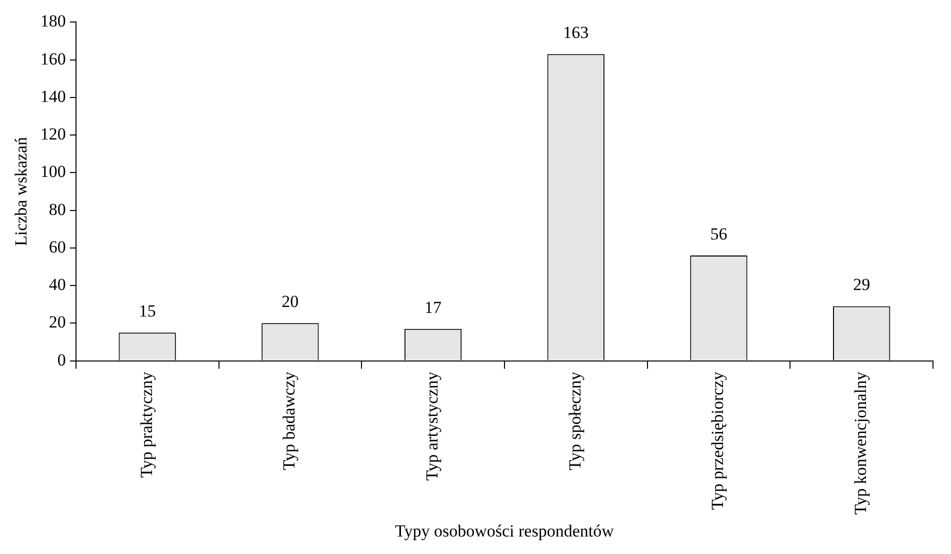  Describe the element at coordinates (505, 530) in the screenshot. I see `x-axis-title: Typy osobowości respondentów` at that location.